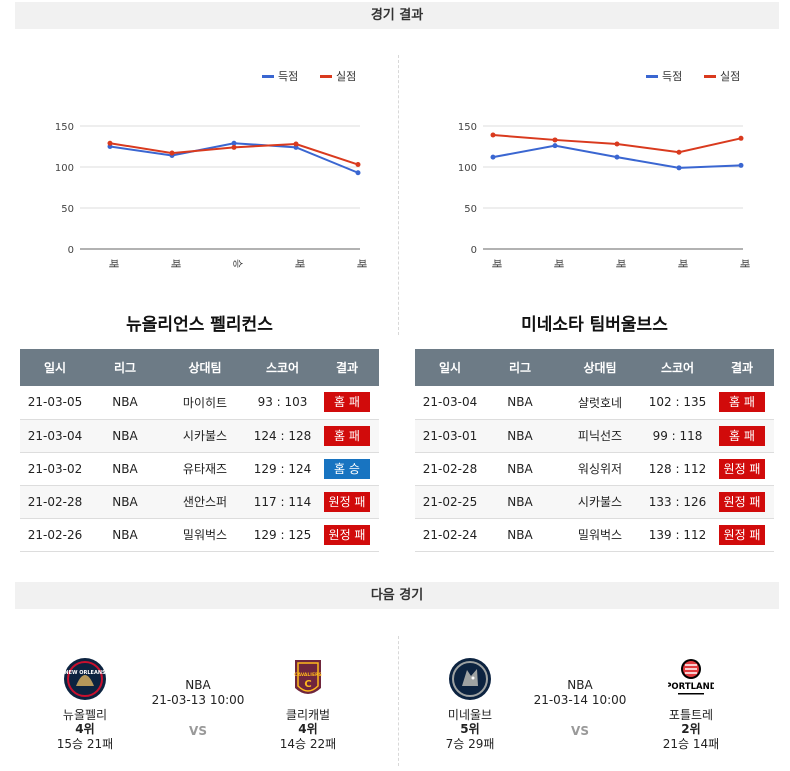 This screenshot has height=771, width=790. What do you see at coordinates (677, 535) in the screenshot?
I see `match-score: 139 : 112` at bounding box center [677, 535].